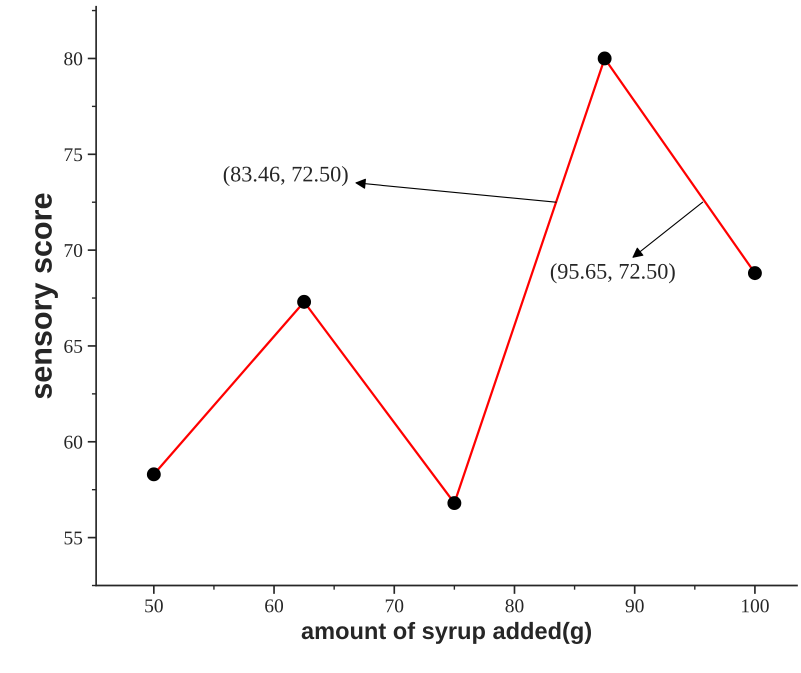 The width and height of the screenshot is (801, 673). What do you see at coordinates (154, 605) in the screenshot?
I see `x-tick-label: 50` at bounding box center [154, 605].